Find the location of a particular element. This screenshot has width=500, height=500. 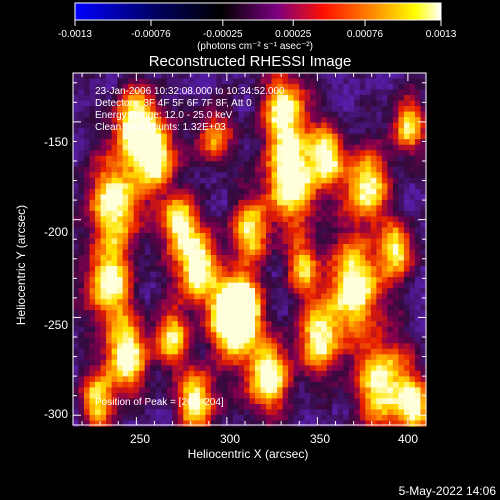

colorbar is located at coordinates (258, 14).